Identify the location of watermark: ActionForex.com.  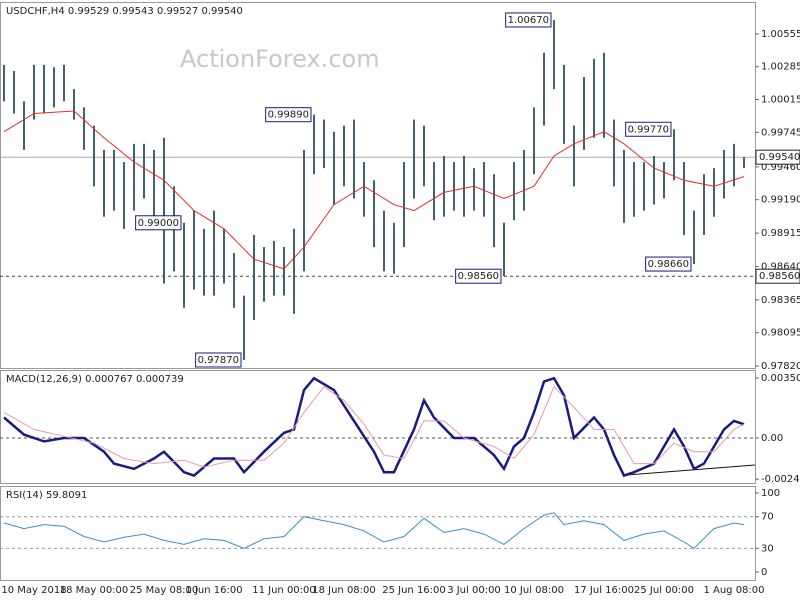
(280, 59).